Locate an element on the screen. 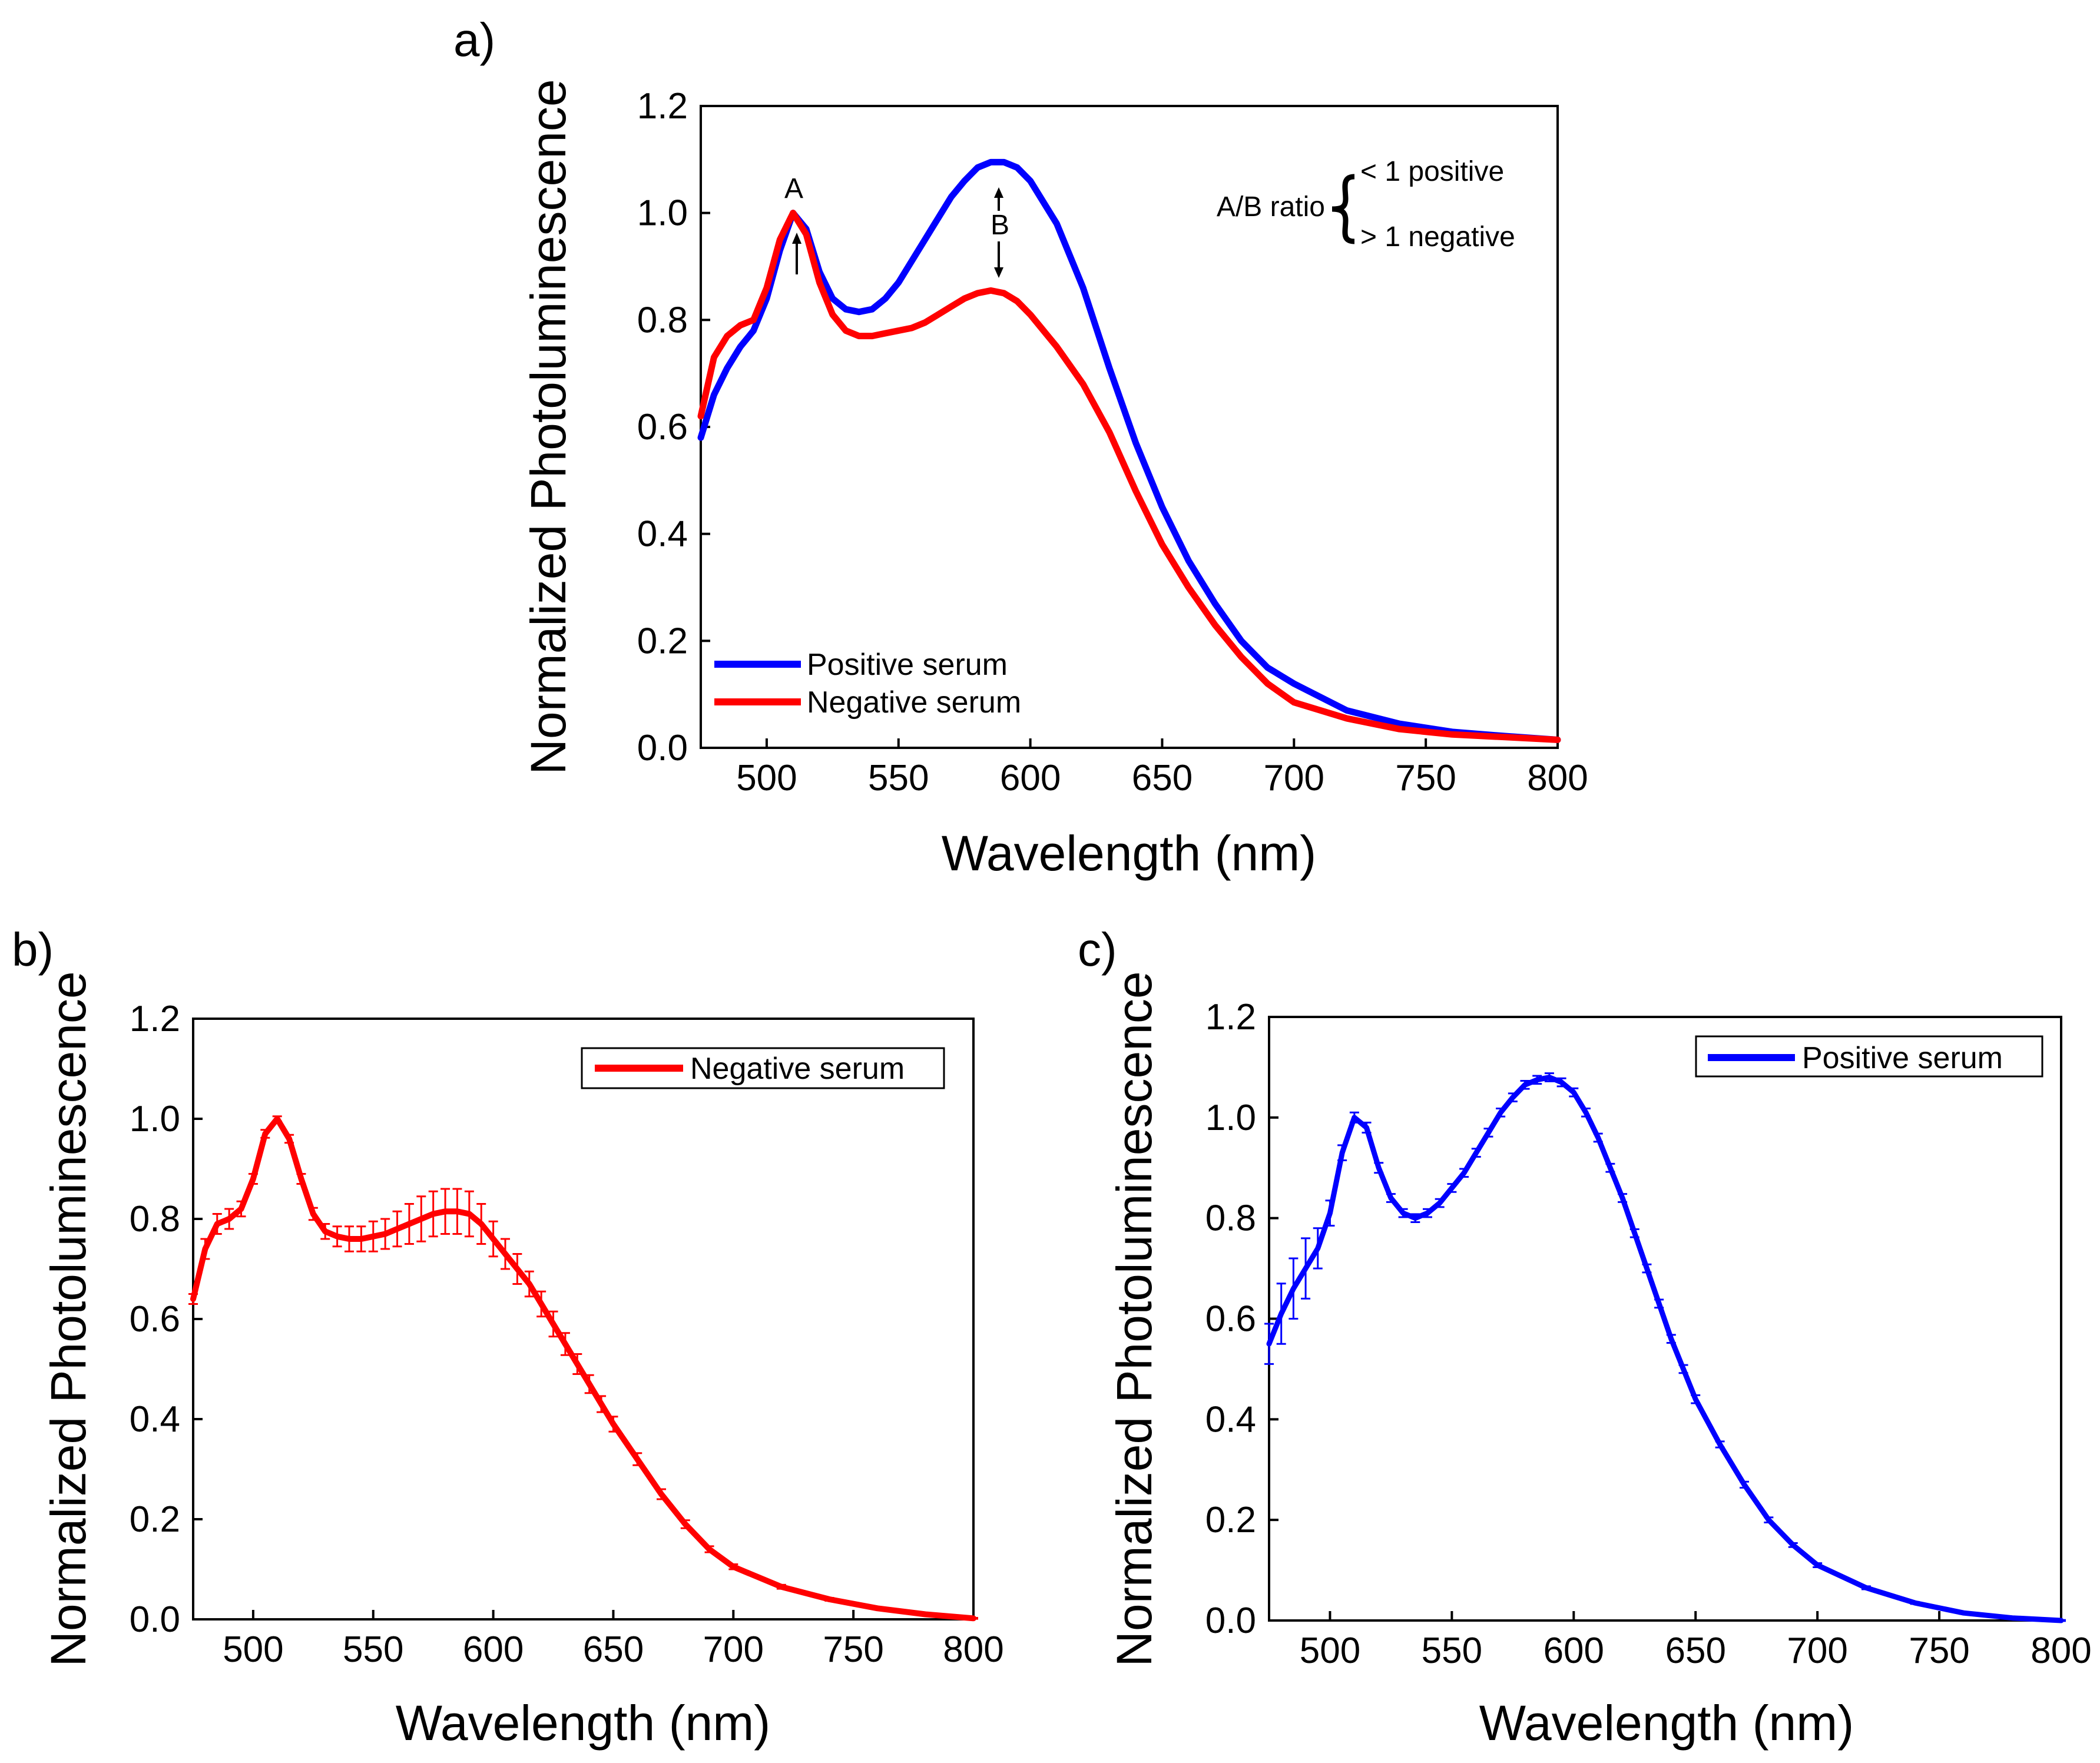  peak-a-label: A is located at coordinates (793, 188).